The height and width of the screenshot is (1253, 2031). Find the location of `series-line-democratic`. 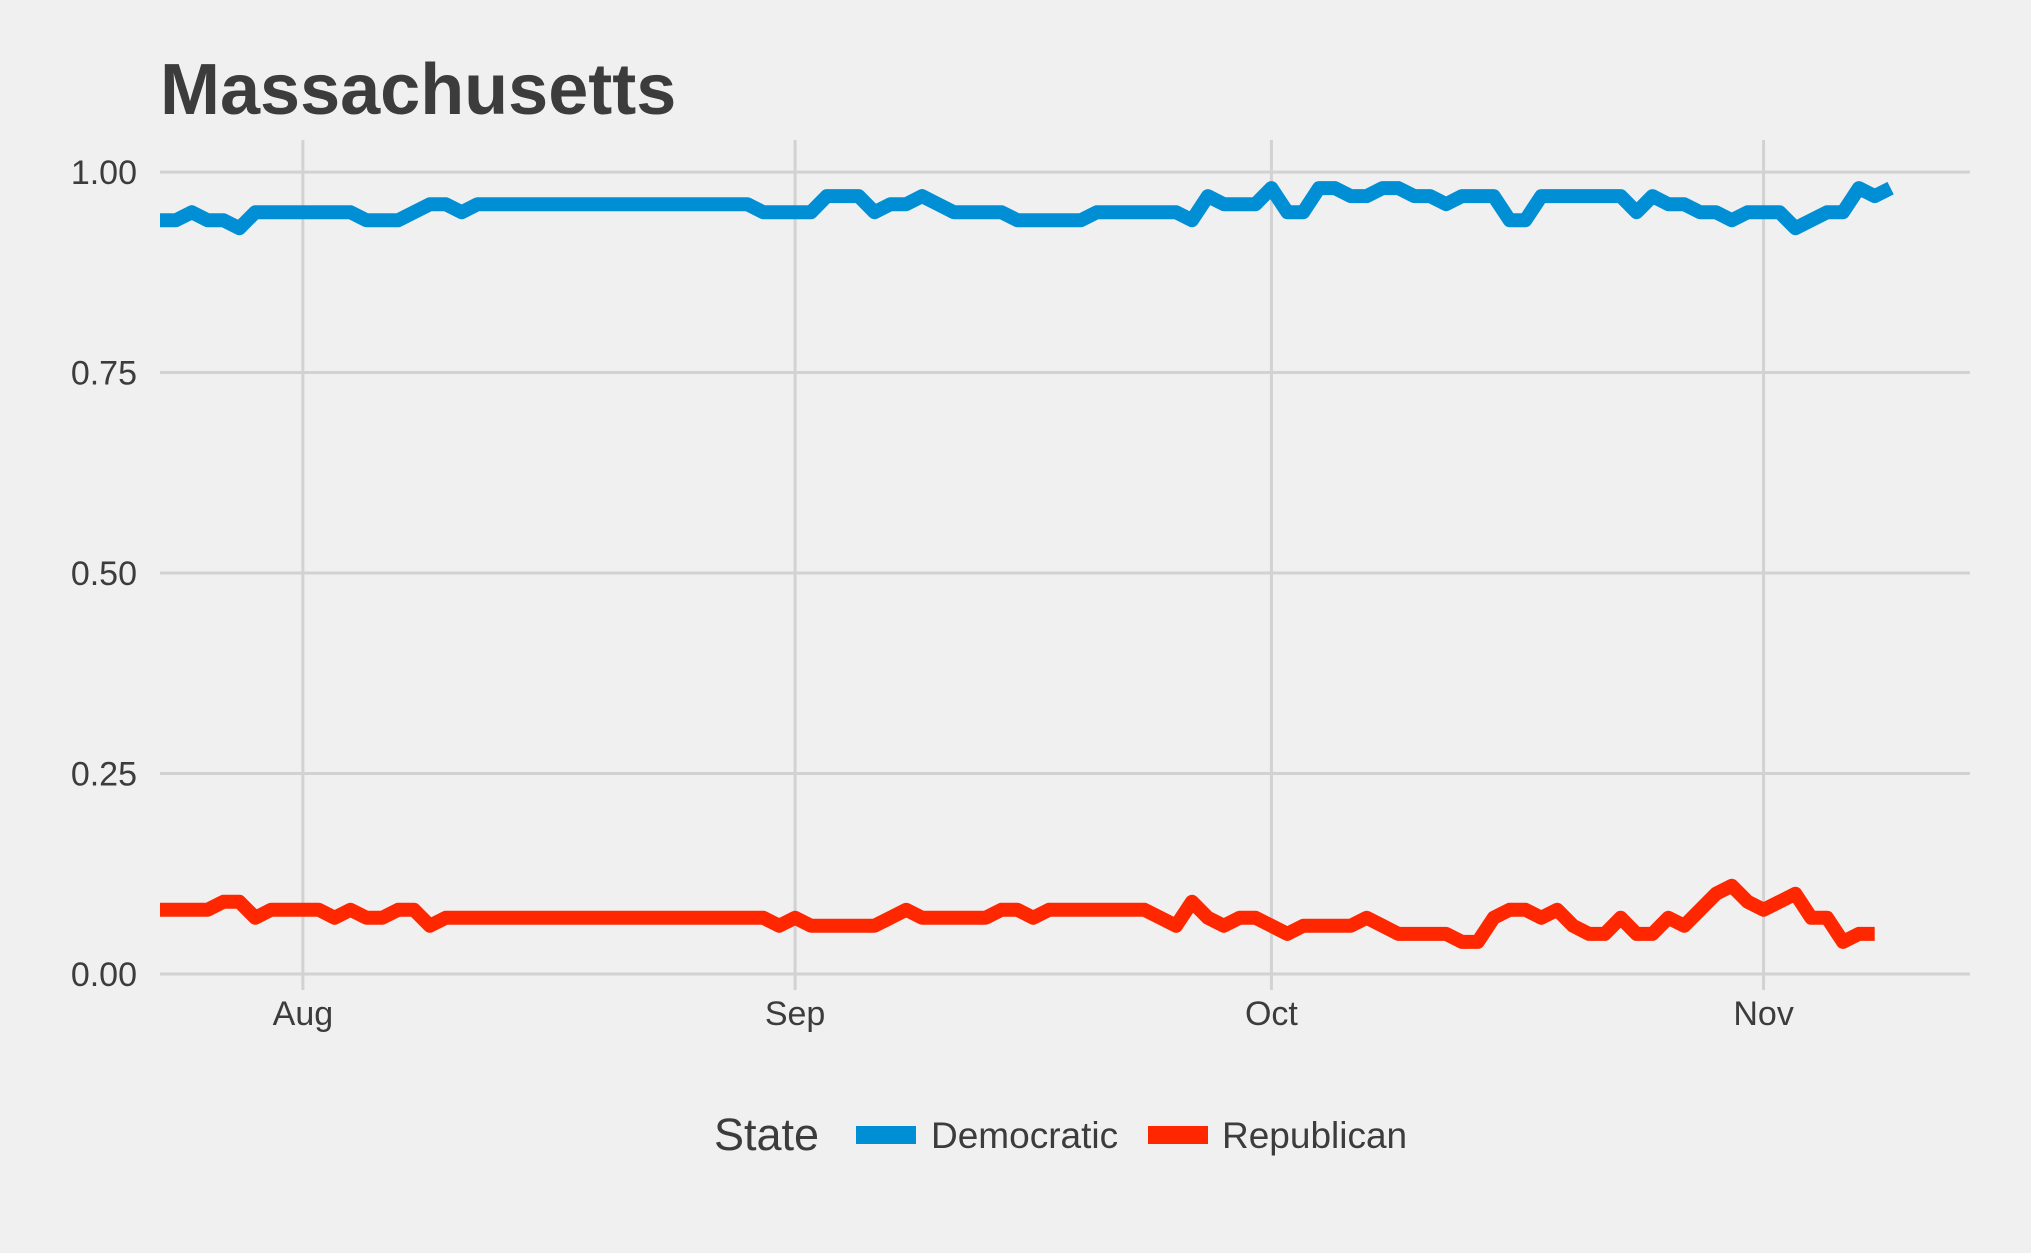

series-line-democratic is located at coordinates (1027, 208).